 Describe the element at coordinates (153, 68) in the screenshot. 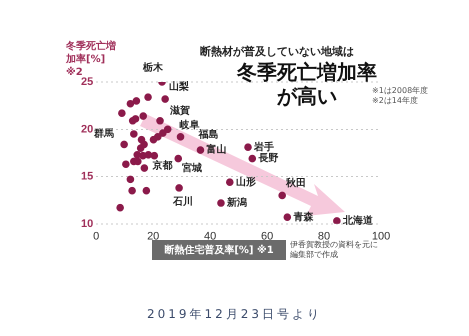

I see `data-label: 栃木` at that location.